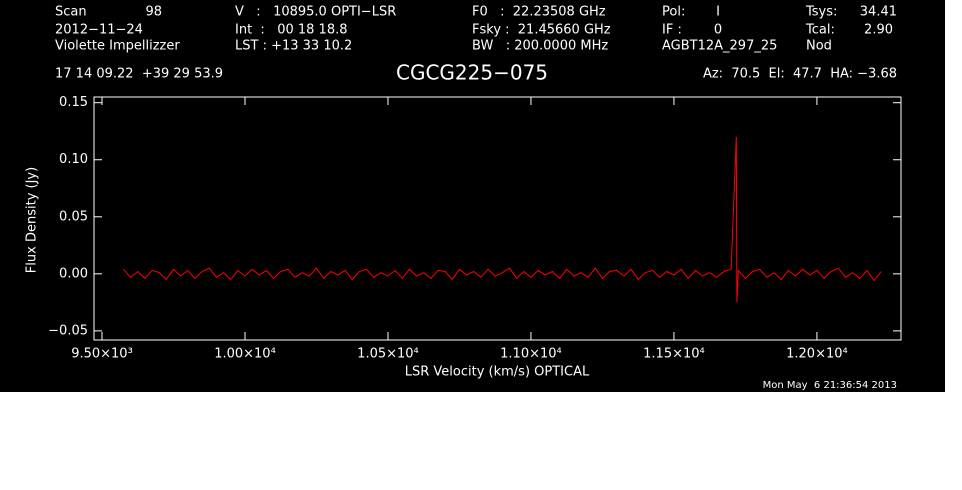  I want to click on annotation: 17 14 09.22 +39 29 53.9, so click(139, 74).